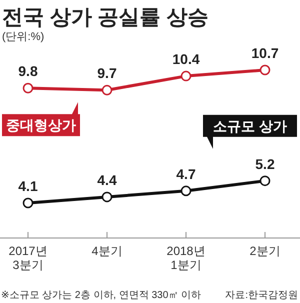 This screenshot has width=300, height=303. Describe the element at coordinates (105, 17) in the screenshot. I see `chart-title: 전국 상가 공실률 상승` at that location.